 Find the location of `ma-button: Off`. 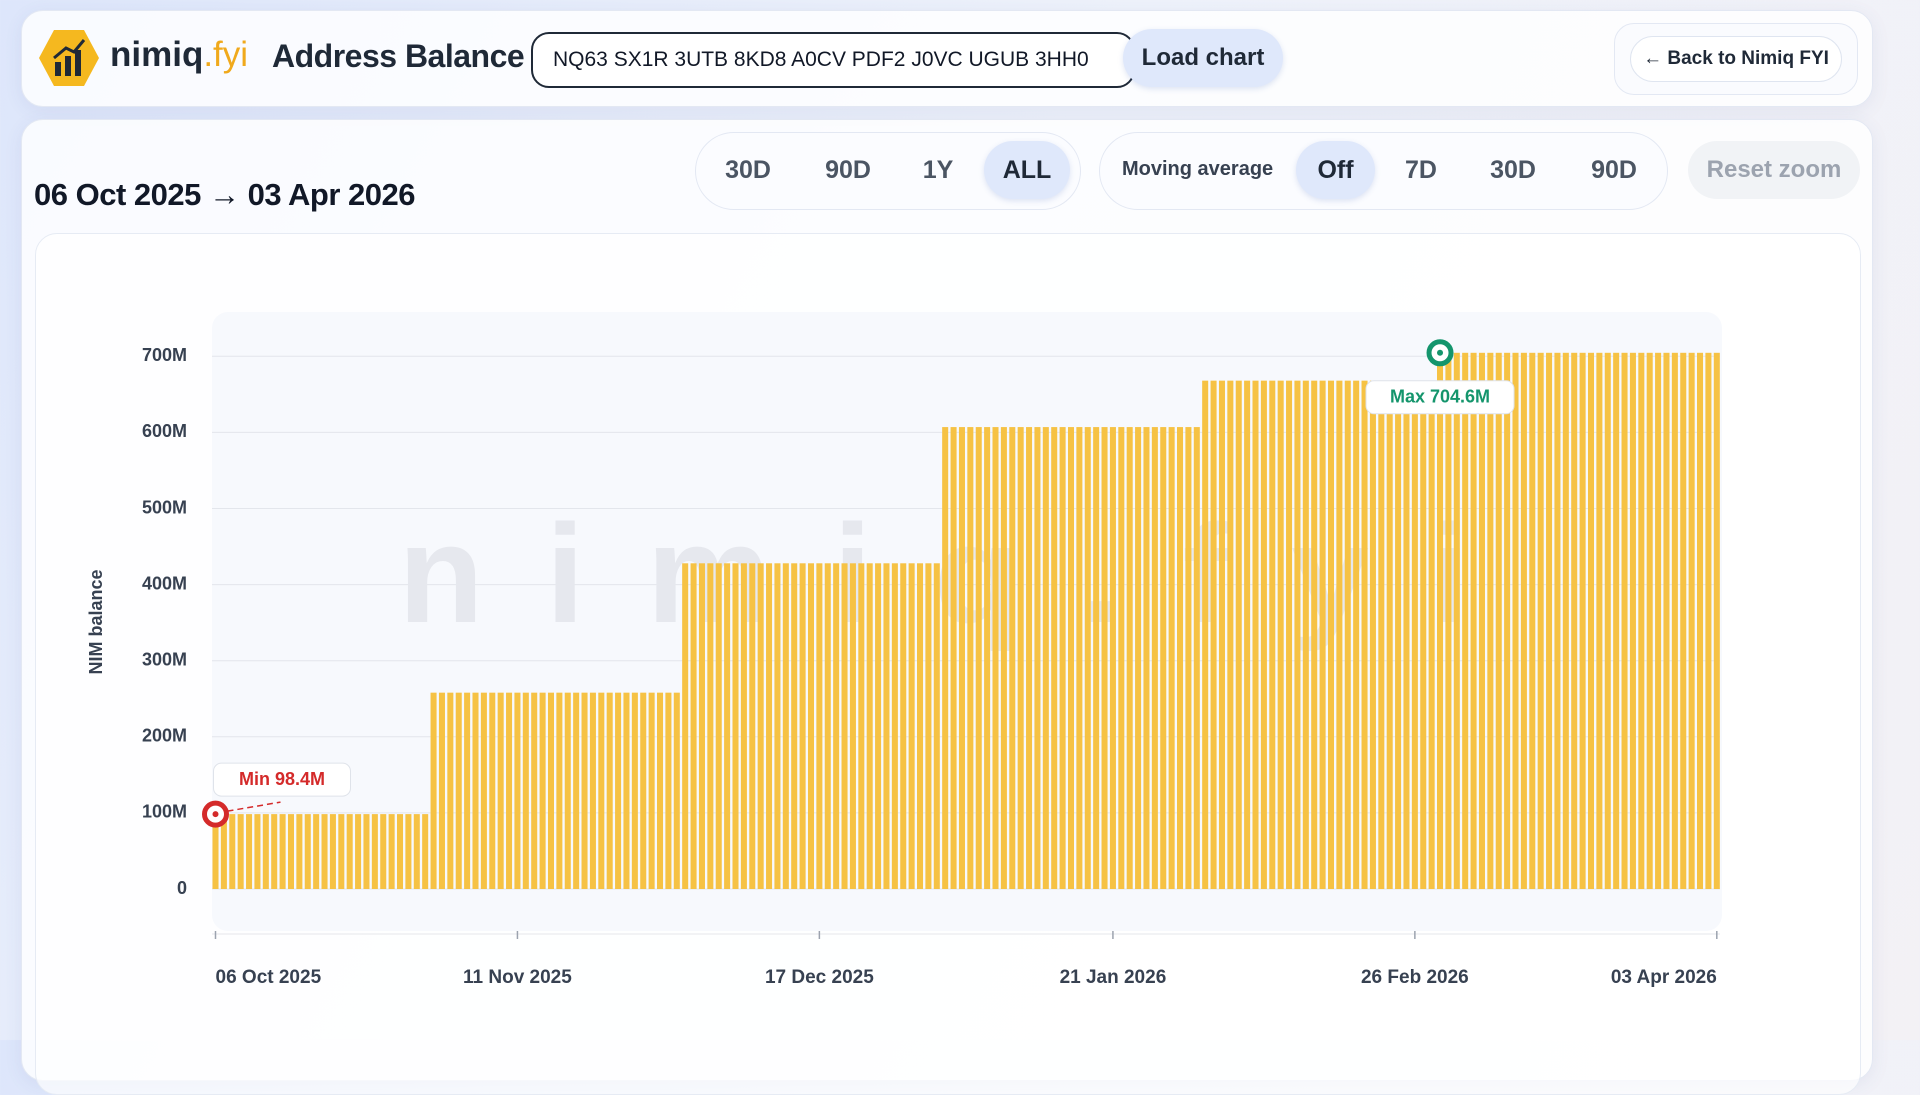

ma-button: Off is located at coordinates (1335, 170).